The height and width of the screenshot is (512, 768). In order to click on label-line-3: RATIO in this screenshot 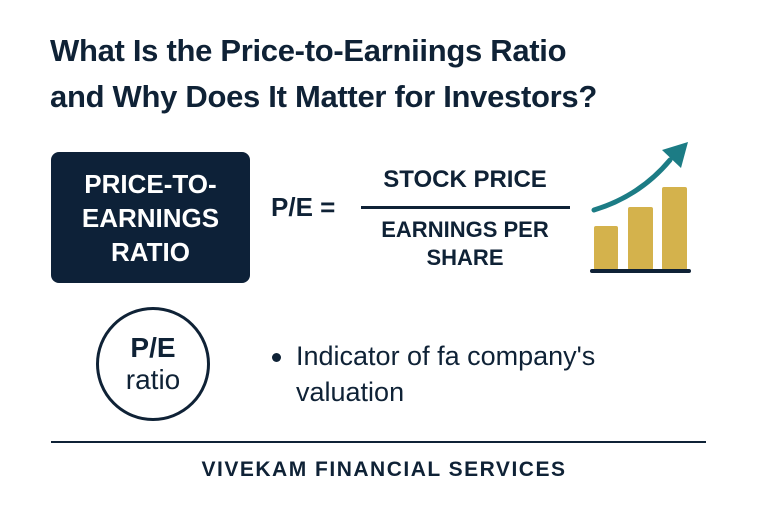, I will do `click(150, 251)`.